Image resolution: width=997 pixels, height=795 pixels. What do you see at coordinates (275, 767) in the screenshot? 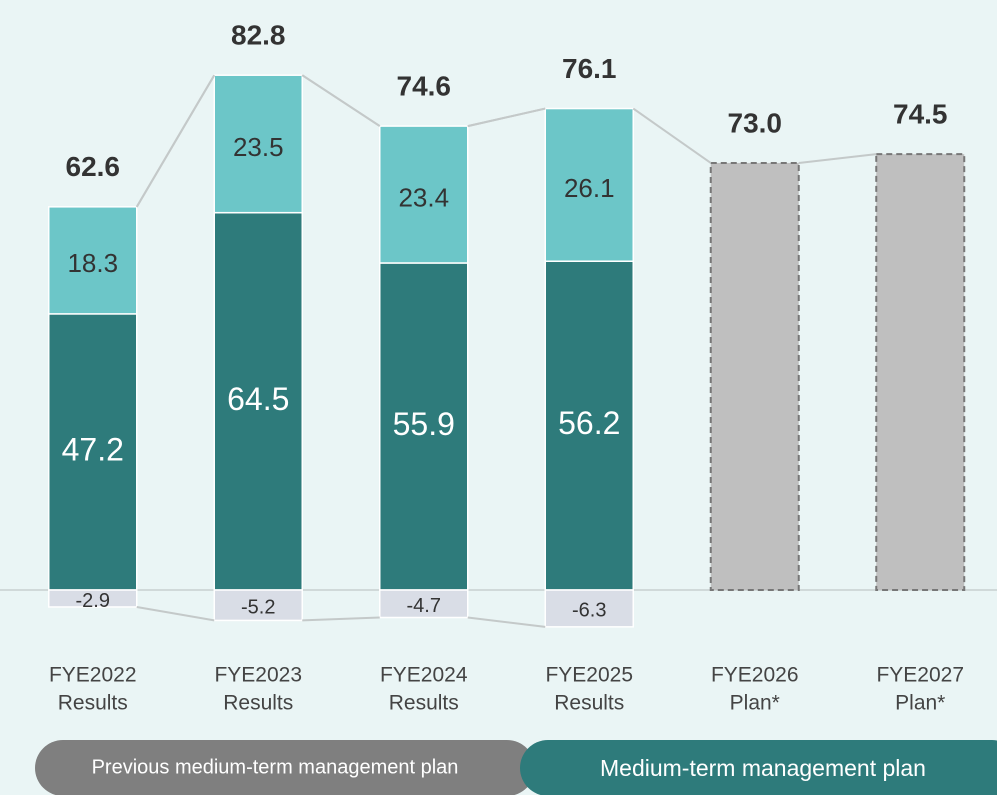
I see `period-label: Previous medium-term management plan` at bounding box center [275, 767].